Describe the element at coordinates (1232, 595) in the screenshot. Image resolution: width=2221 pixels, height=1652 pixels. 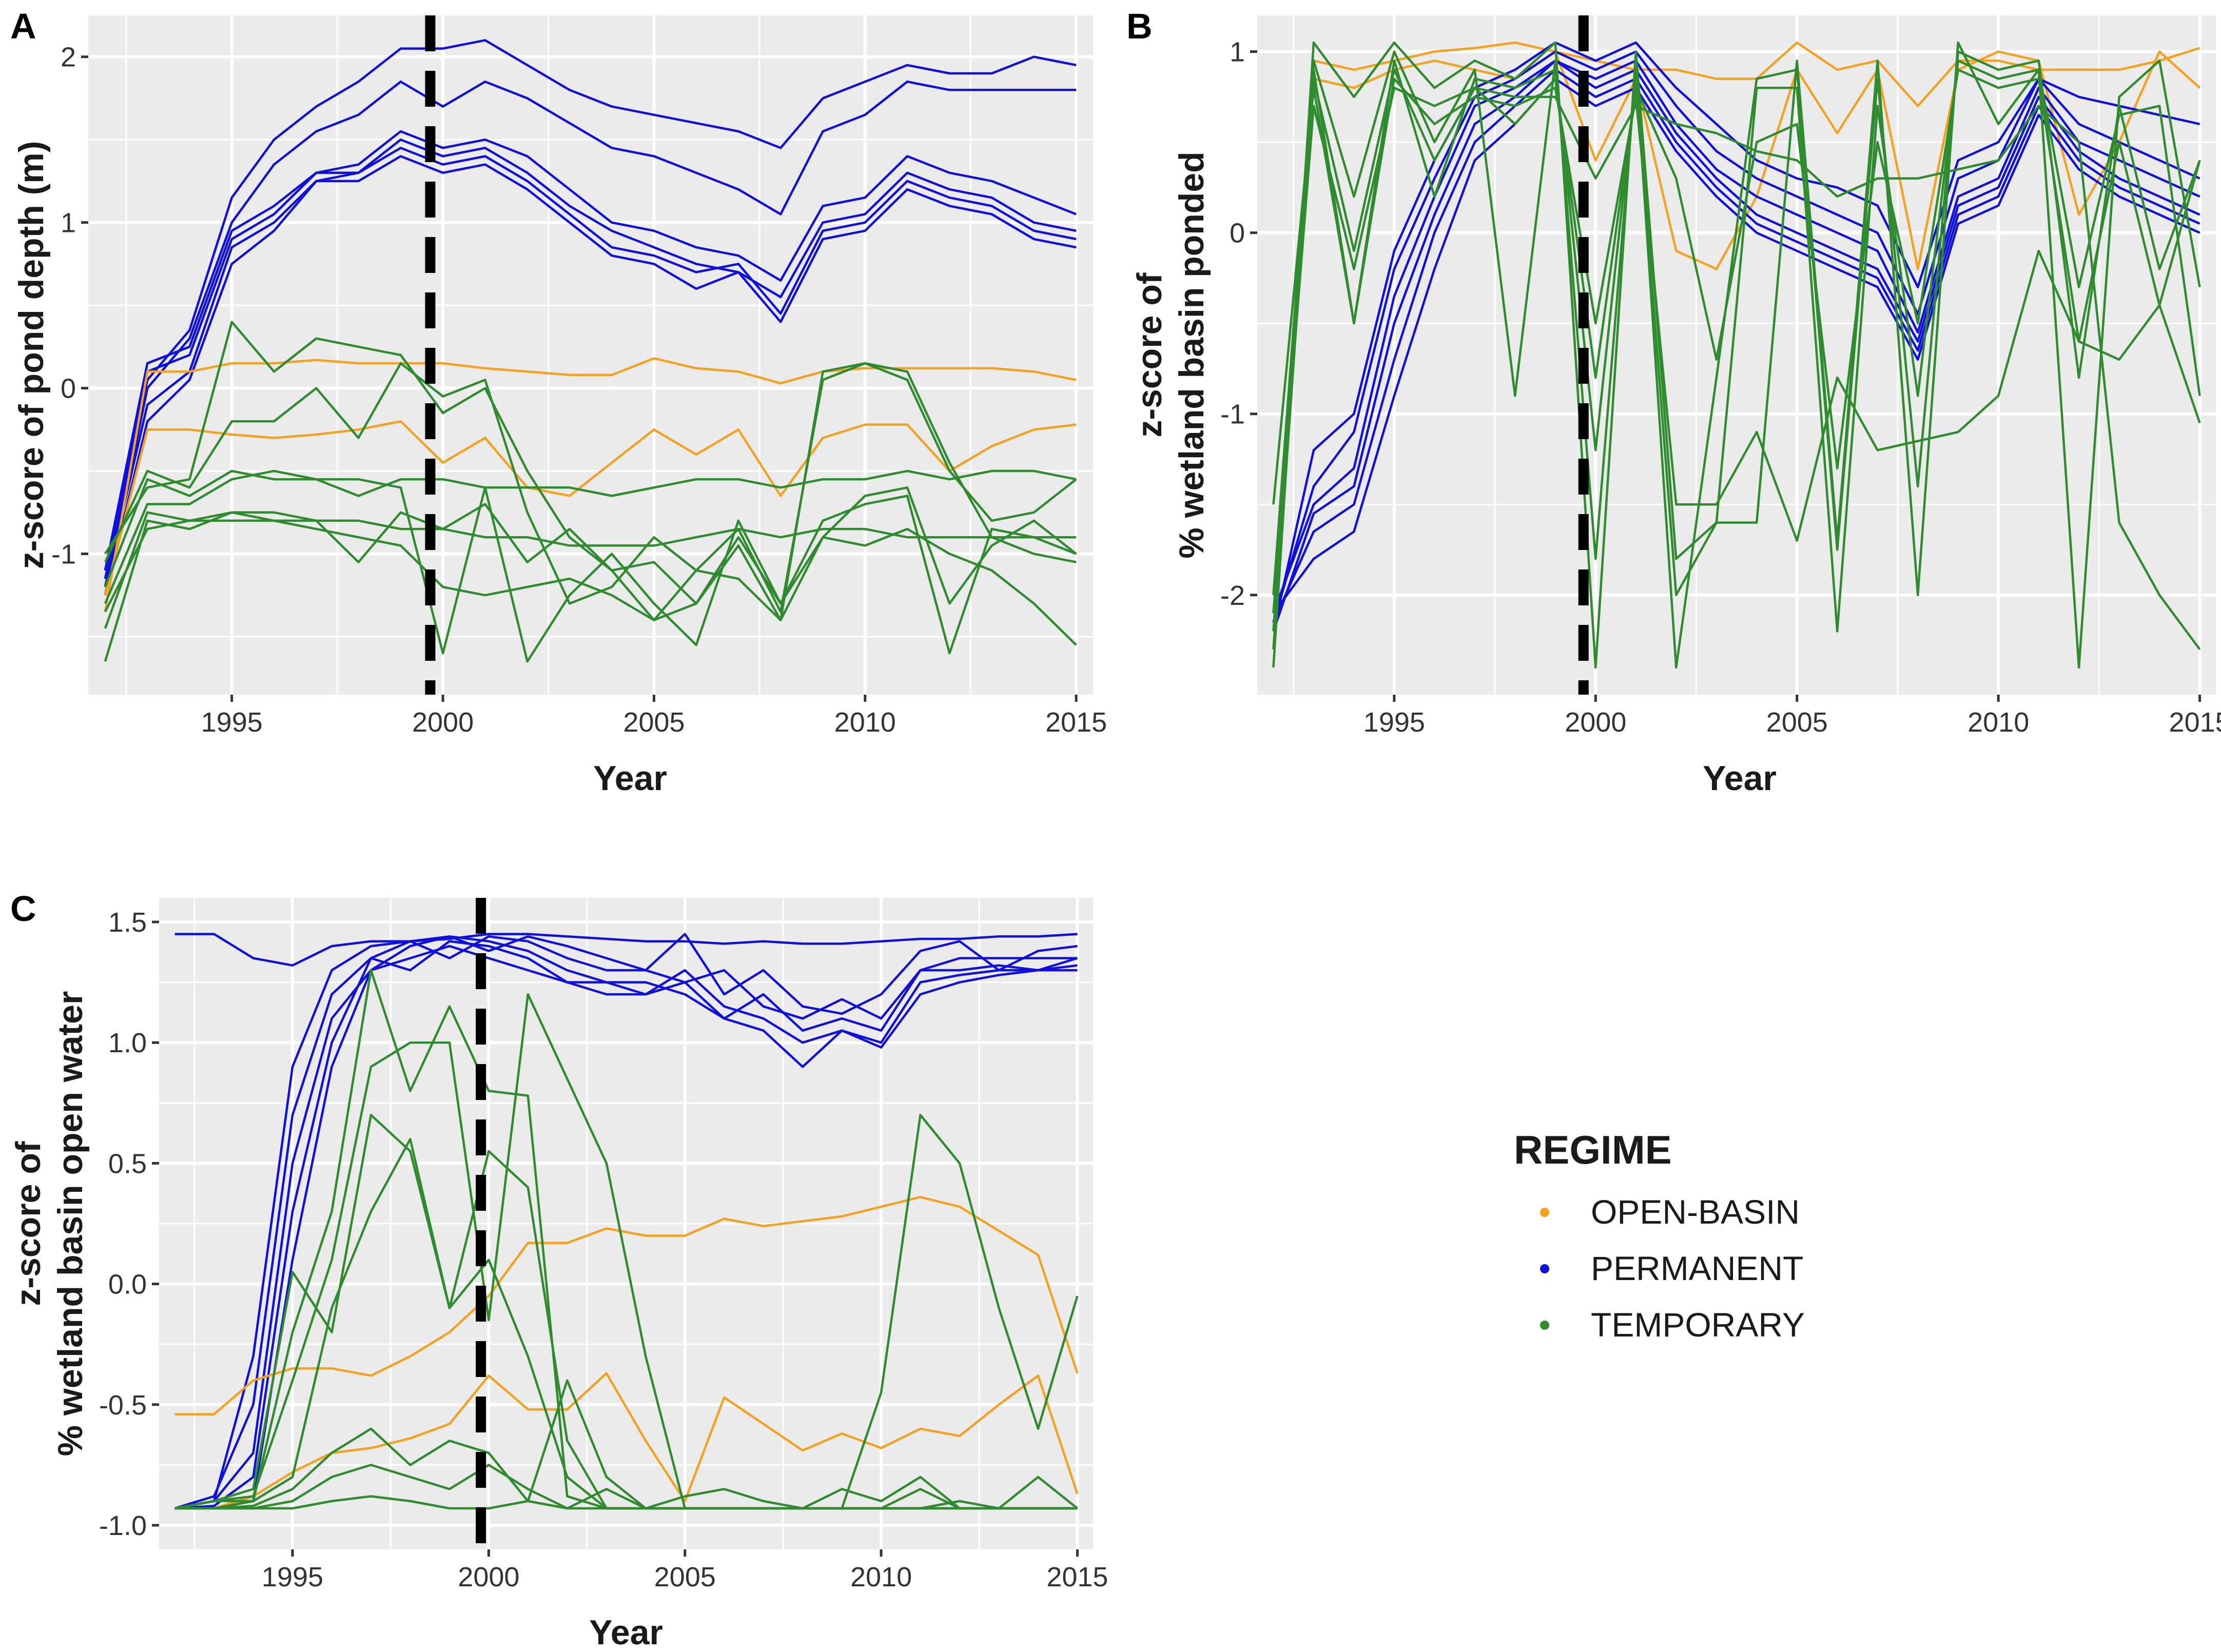
I see `y-tick-label: -2` at that location.